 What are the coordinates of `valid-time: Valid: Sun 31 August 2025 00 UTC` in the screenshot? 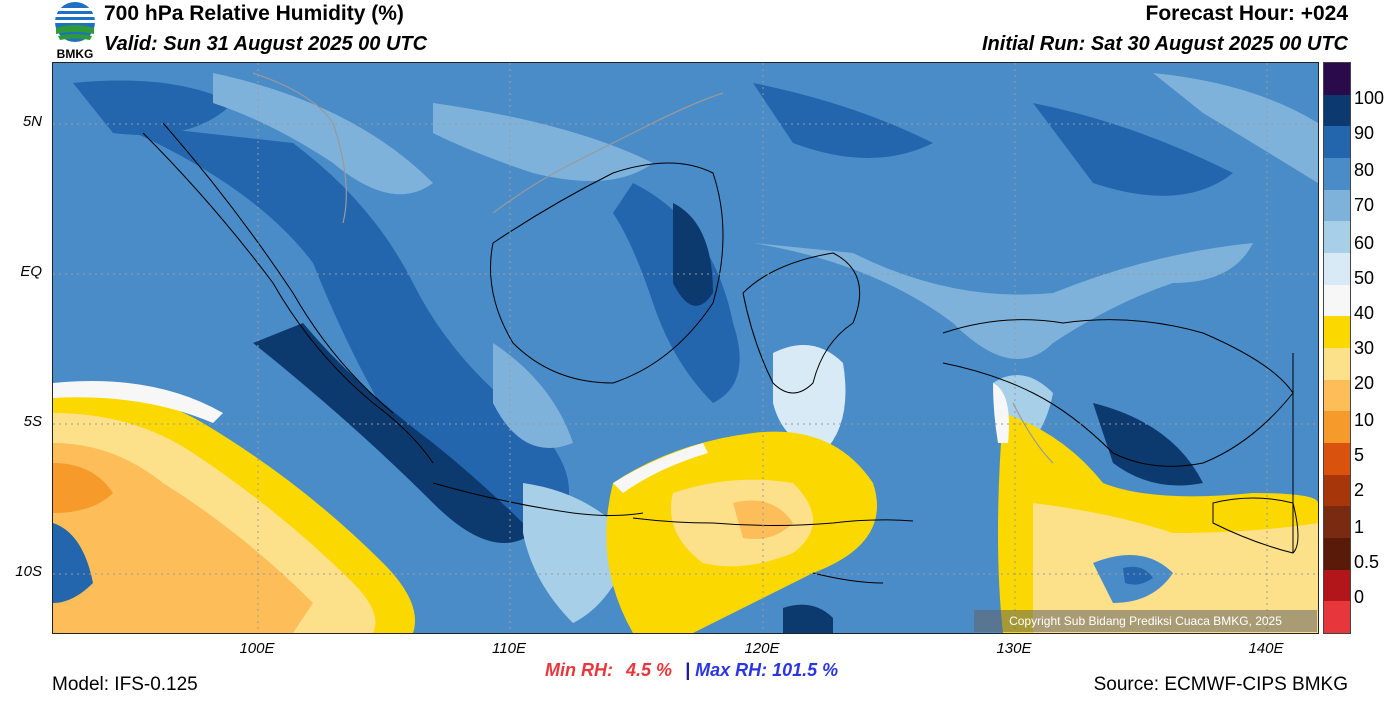 It's located at (266, 44).